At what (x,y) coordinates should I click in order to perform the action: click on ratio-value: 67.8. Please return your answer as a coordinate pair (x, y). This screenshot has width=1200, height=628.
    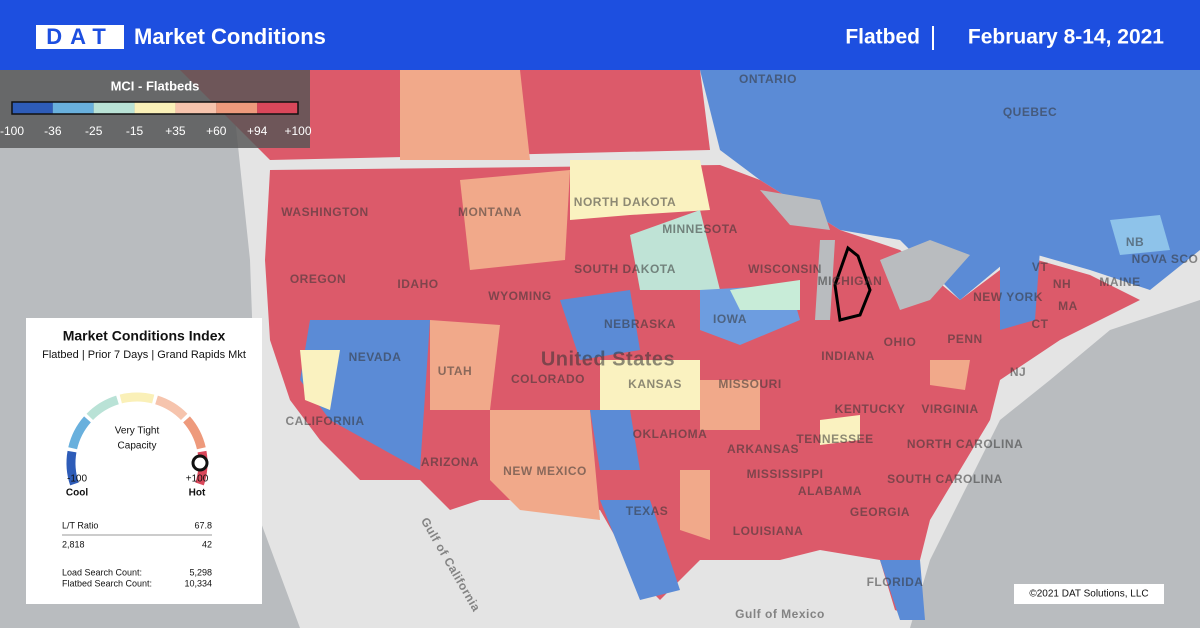
    Looking at the image, I should click on (203, 525).